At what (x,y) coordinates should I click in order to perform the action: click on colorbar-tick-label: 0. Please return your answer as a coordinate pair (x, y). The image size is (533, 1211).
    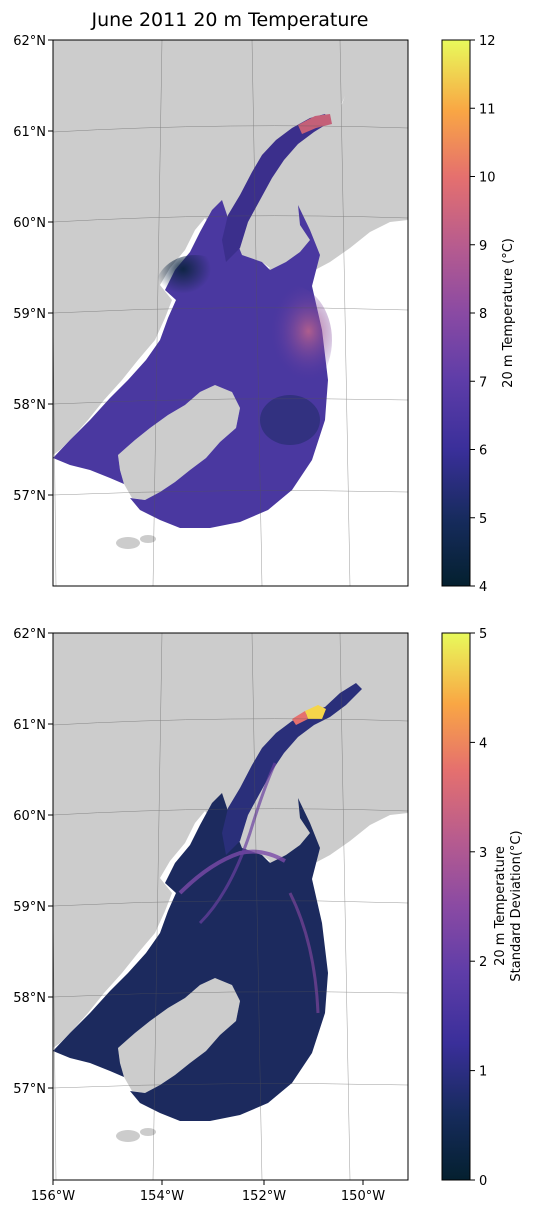
    Looking at the image, I should click on (483, 1181).